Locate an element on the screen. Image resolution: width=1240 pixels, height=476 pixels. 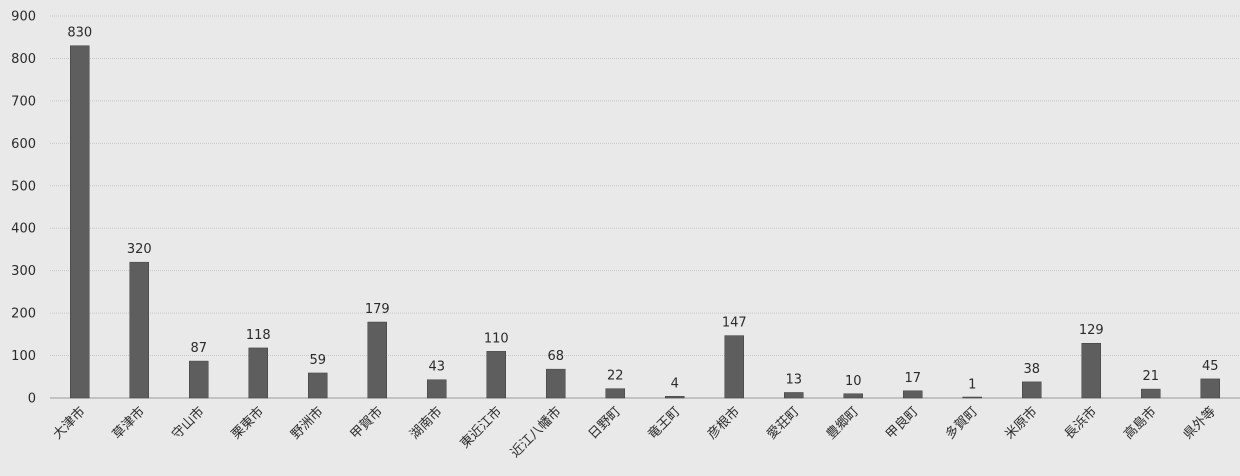
data-label: 4 is located at coordinates (675, 383).